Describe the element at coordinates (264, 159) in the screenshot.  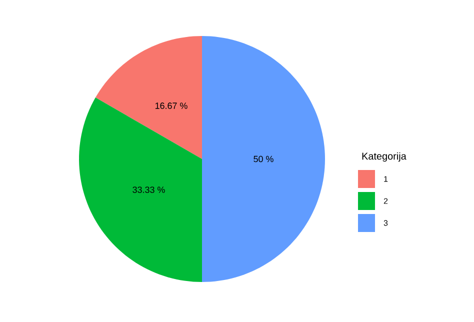
I see `data-label: 50 %` at that location.